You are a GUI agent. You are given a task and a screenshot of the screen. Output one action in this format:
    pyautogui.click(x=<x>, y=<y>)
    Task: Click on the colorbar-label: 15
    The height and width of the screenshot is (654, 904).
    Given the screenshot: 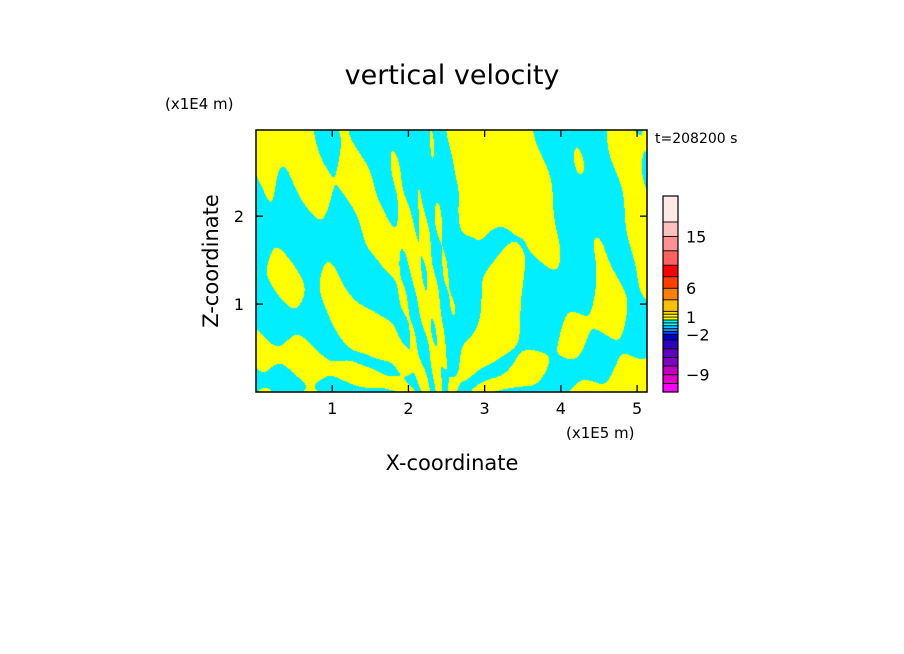 What is the action you would take?
    pyautogui.click(x=696, y=236)
    